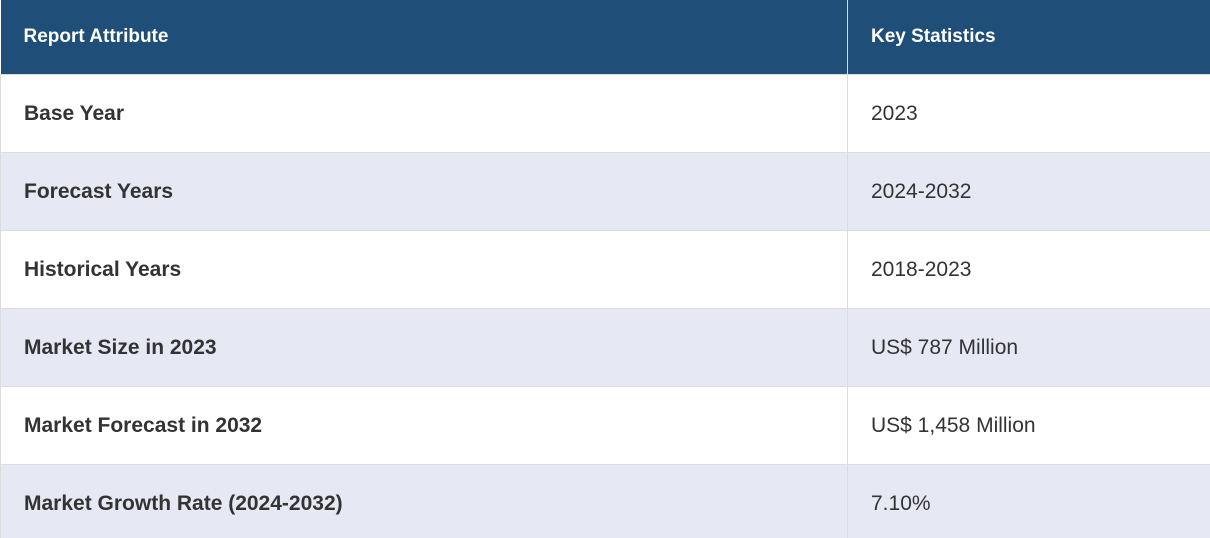 This screenshot has width=1210, height=538. What do you see at coordinates (424, 191) in the screenshot?
I see `attribute-cell: Forecast Years` at bounding box center [424, 191].